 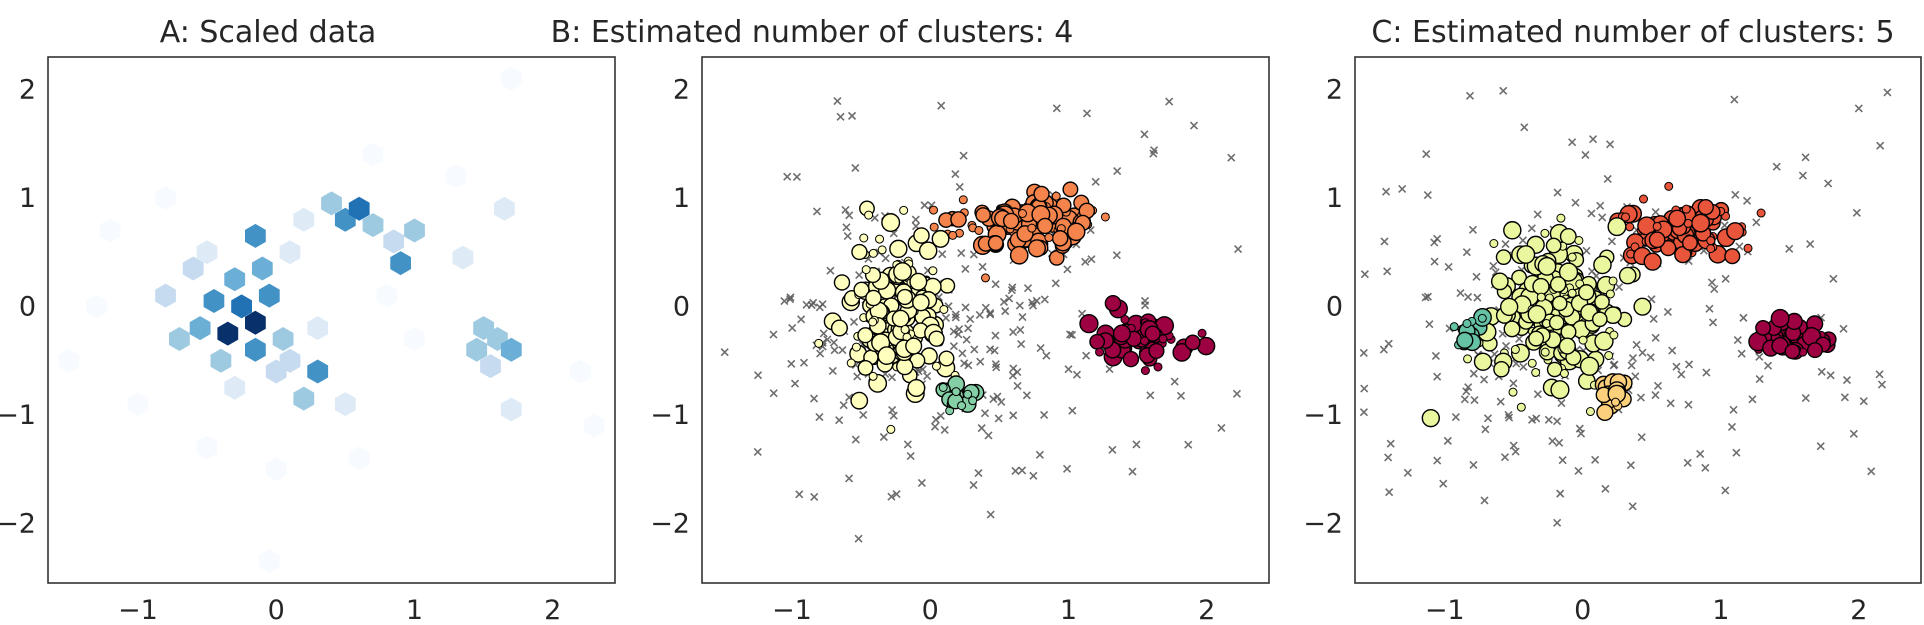 I want to click on y-tick-label: 2, so click(x=27, y=90).